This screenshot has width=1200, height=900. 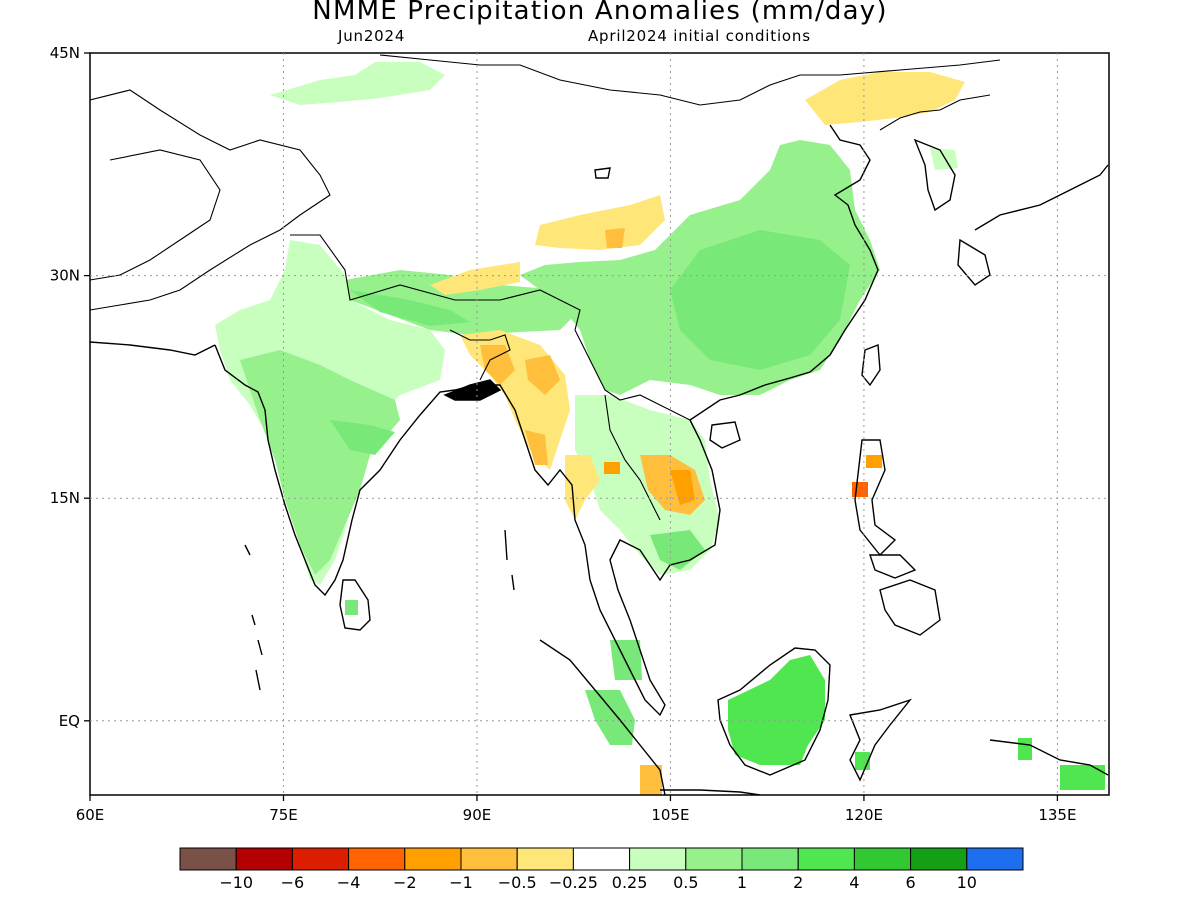 I want to click on colorbar-label: 10, so click(x=967, y=882).